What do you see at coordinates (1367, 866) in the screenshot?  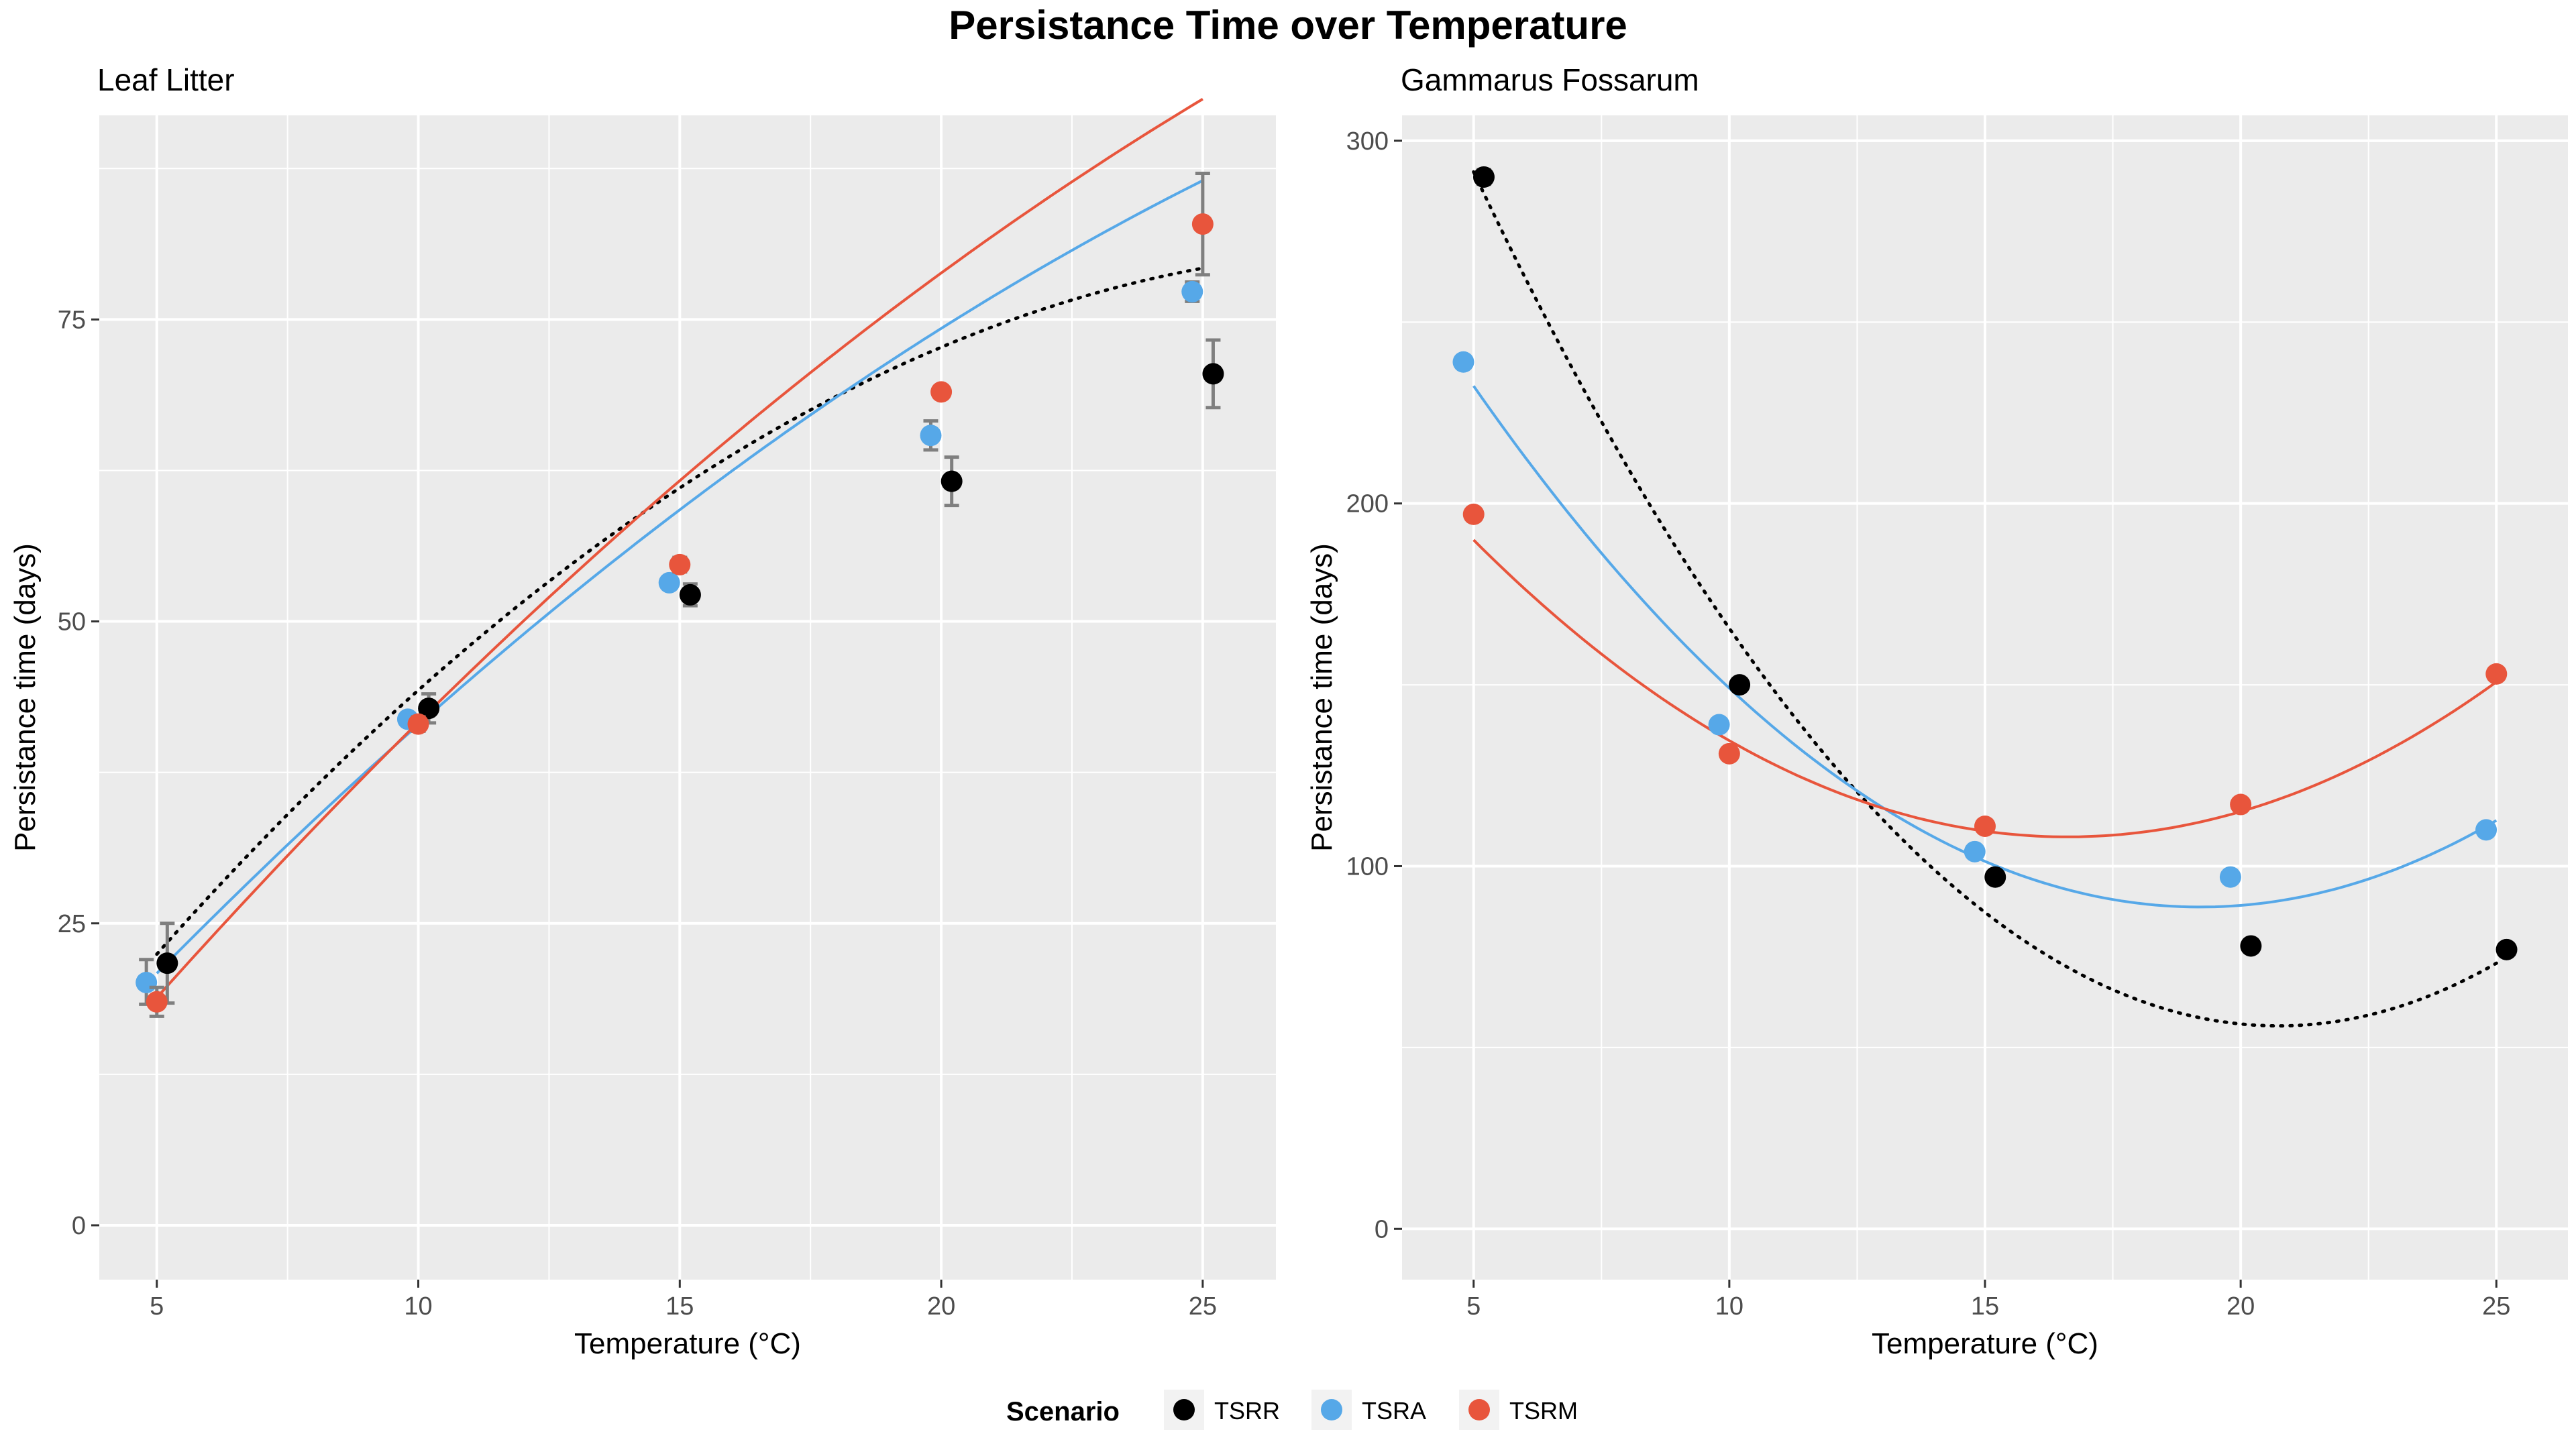 I see `y-tick-label: 100` at bounding box center [1367, 866].